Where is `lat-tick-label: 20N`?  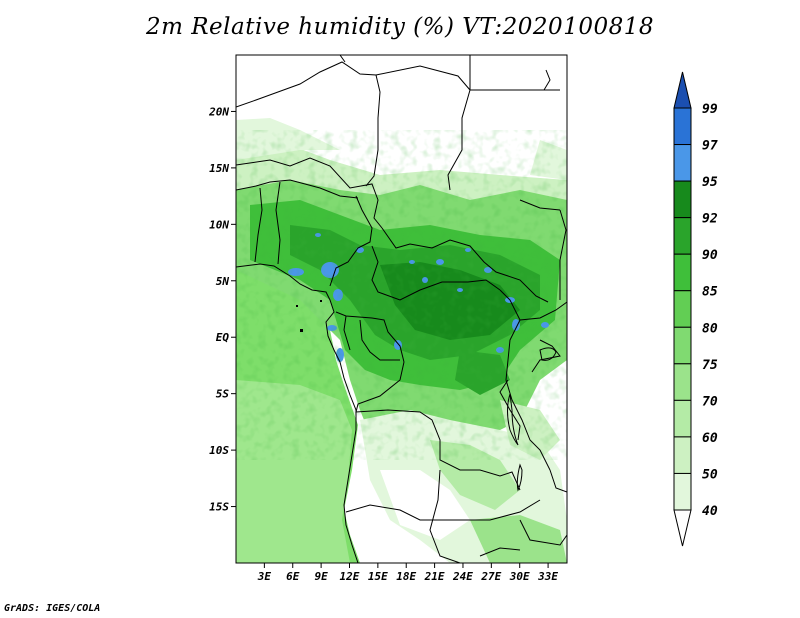 lat-tick-label: 20N is located at coordinates (218, 111).